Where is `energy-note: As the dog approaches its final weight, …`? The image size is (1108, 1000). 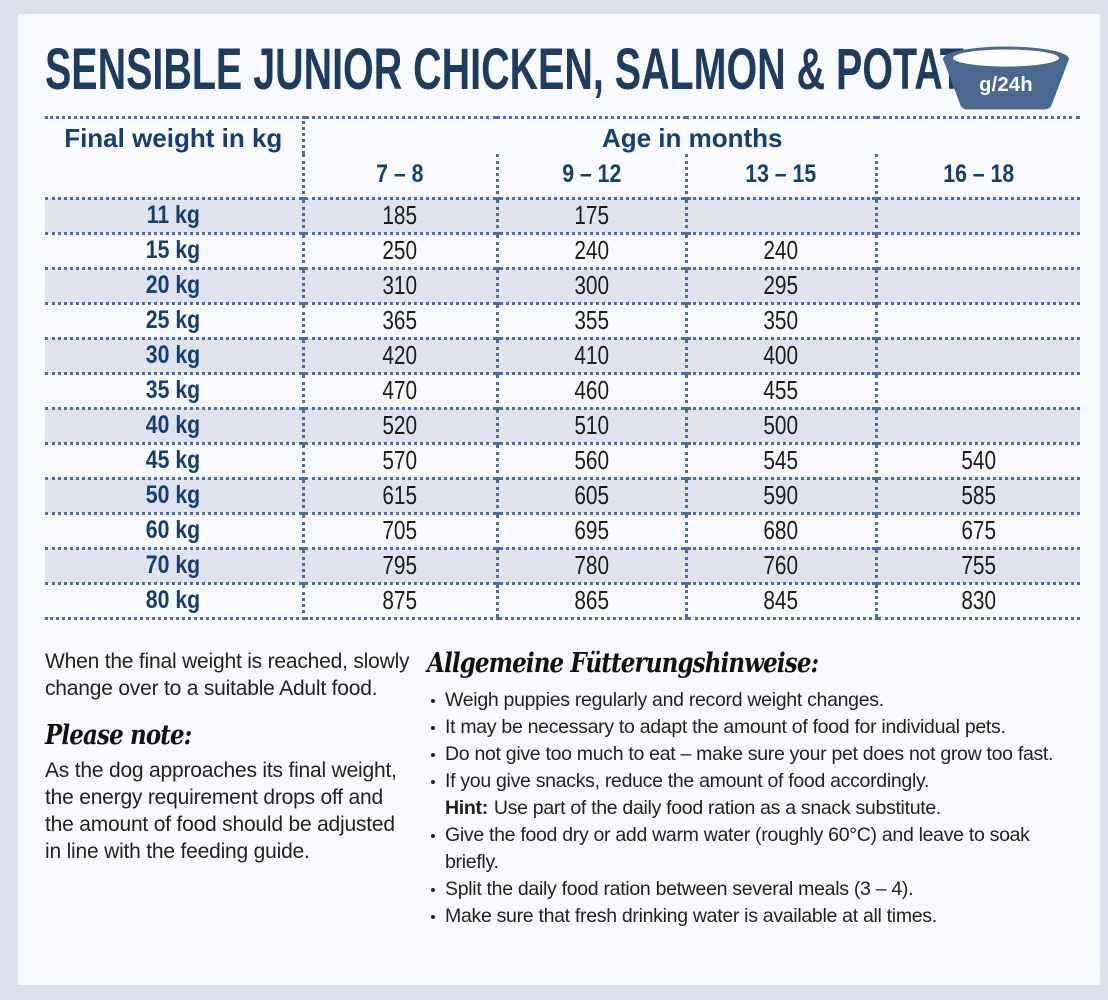 energy-note: As the dog approaches its final weight, … is located at coordinates (221, 810).